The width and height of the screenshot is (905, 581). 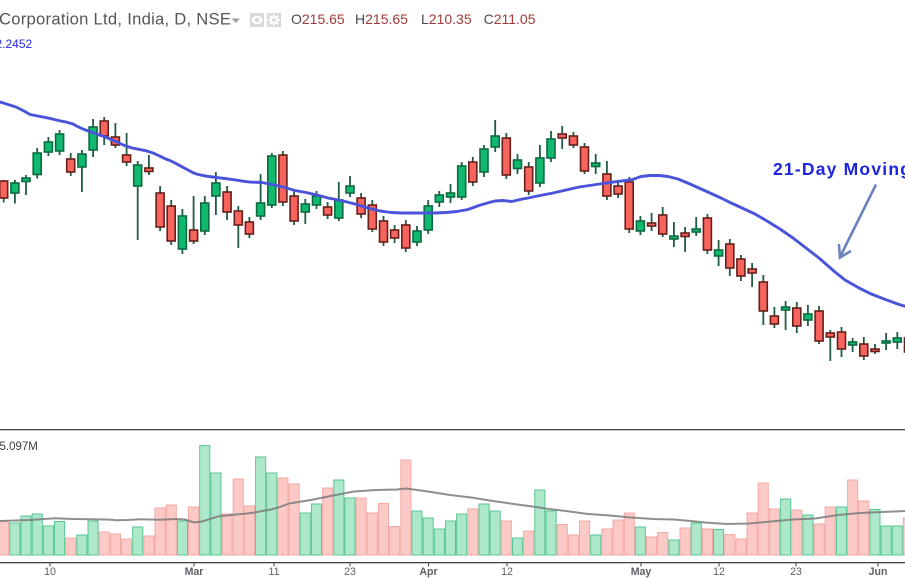 I want to click on svg-text: 11, so click(x=274, y=572).